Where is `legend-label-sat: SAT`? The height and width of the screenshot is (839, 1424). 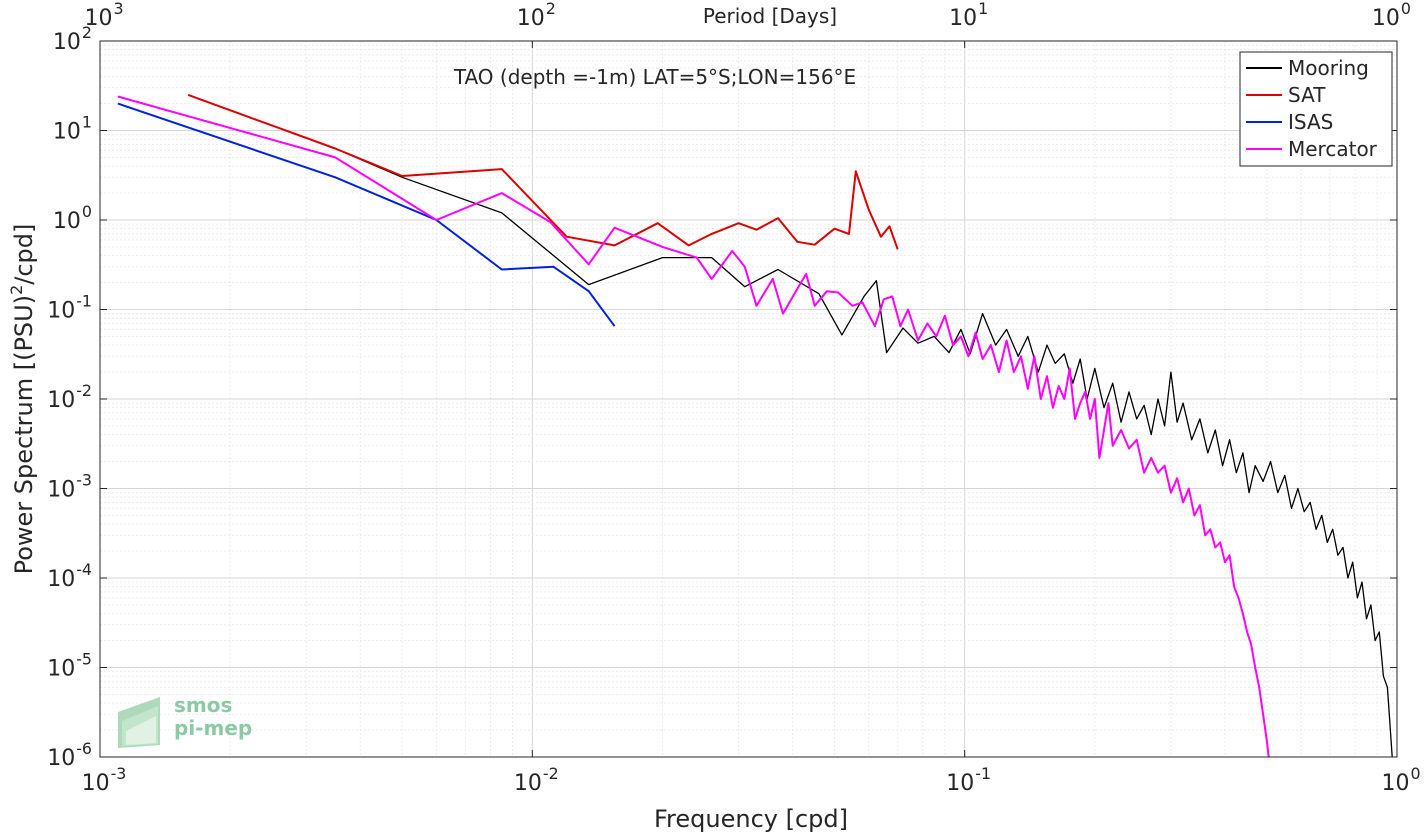
legend-label-sat: SAT is located at coordinates (1307, 95).